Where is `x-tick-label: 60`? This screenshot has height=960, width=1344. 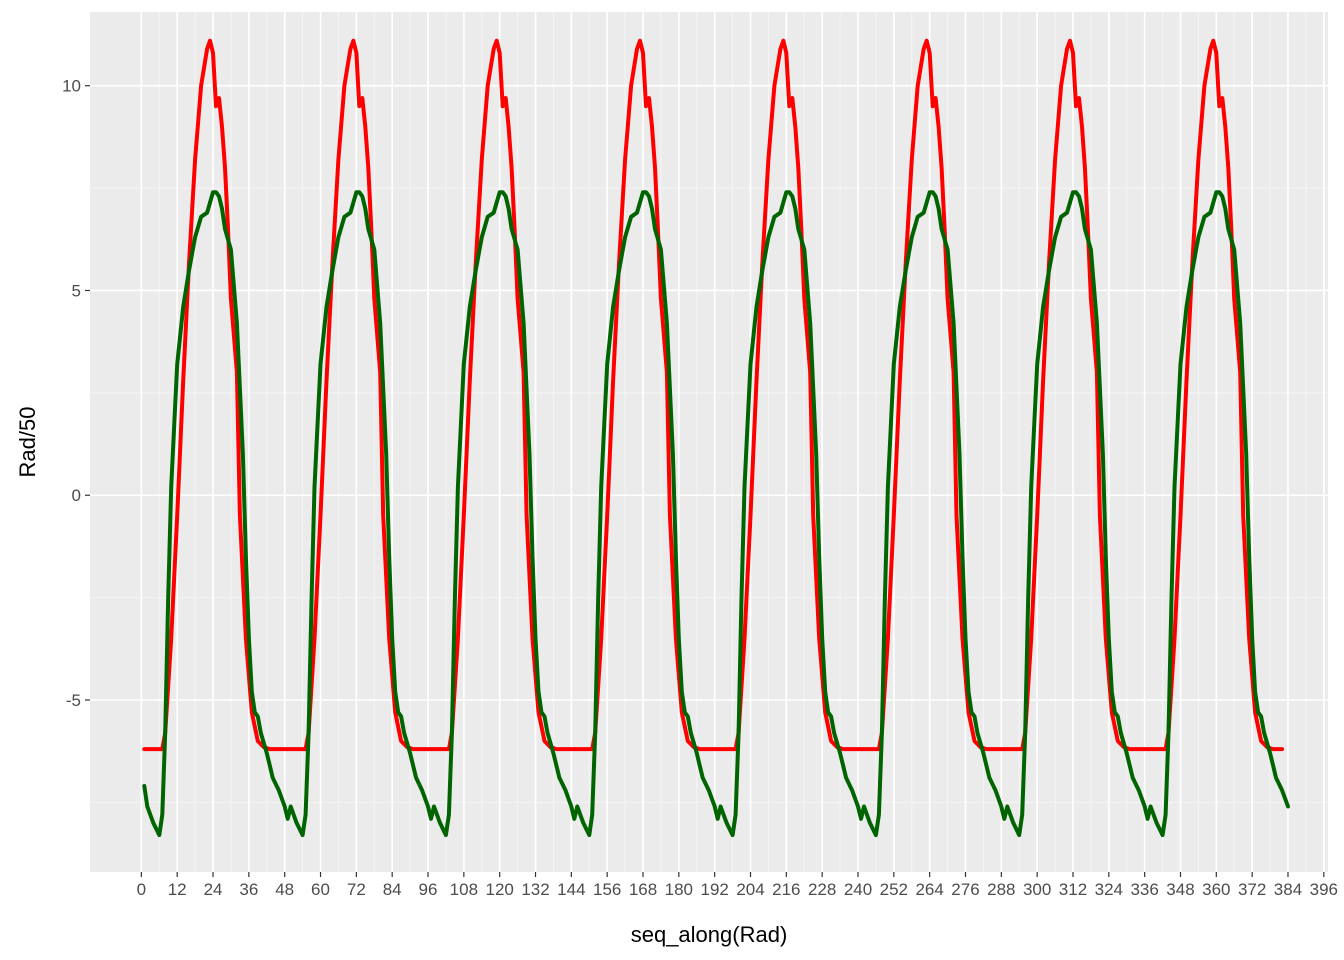
x-tick-label: 60 is located at coordinates (320, 889).